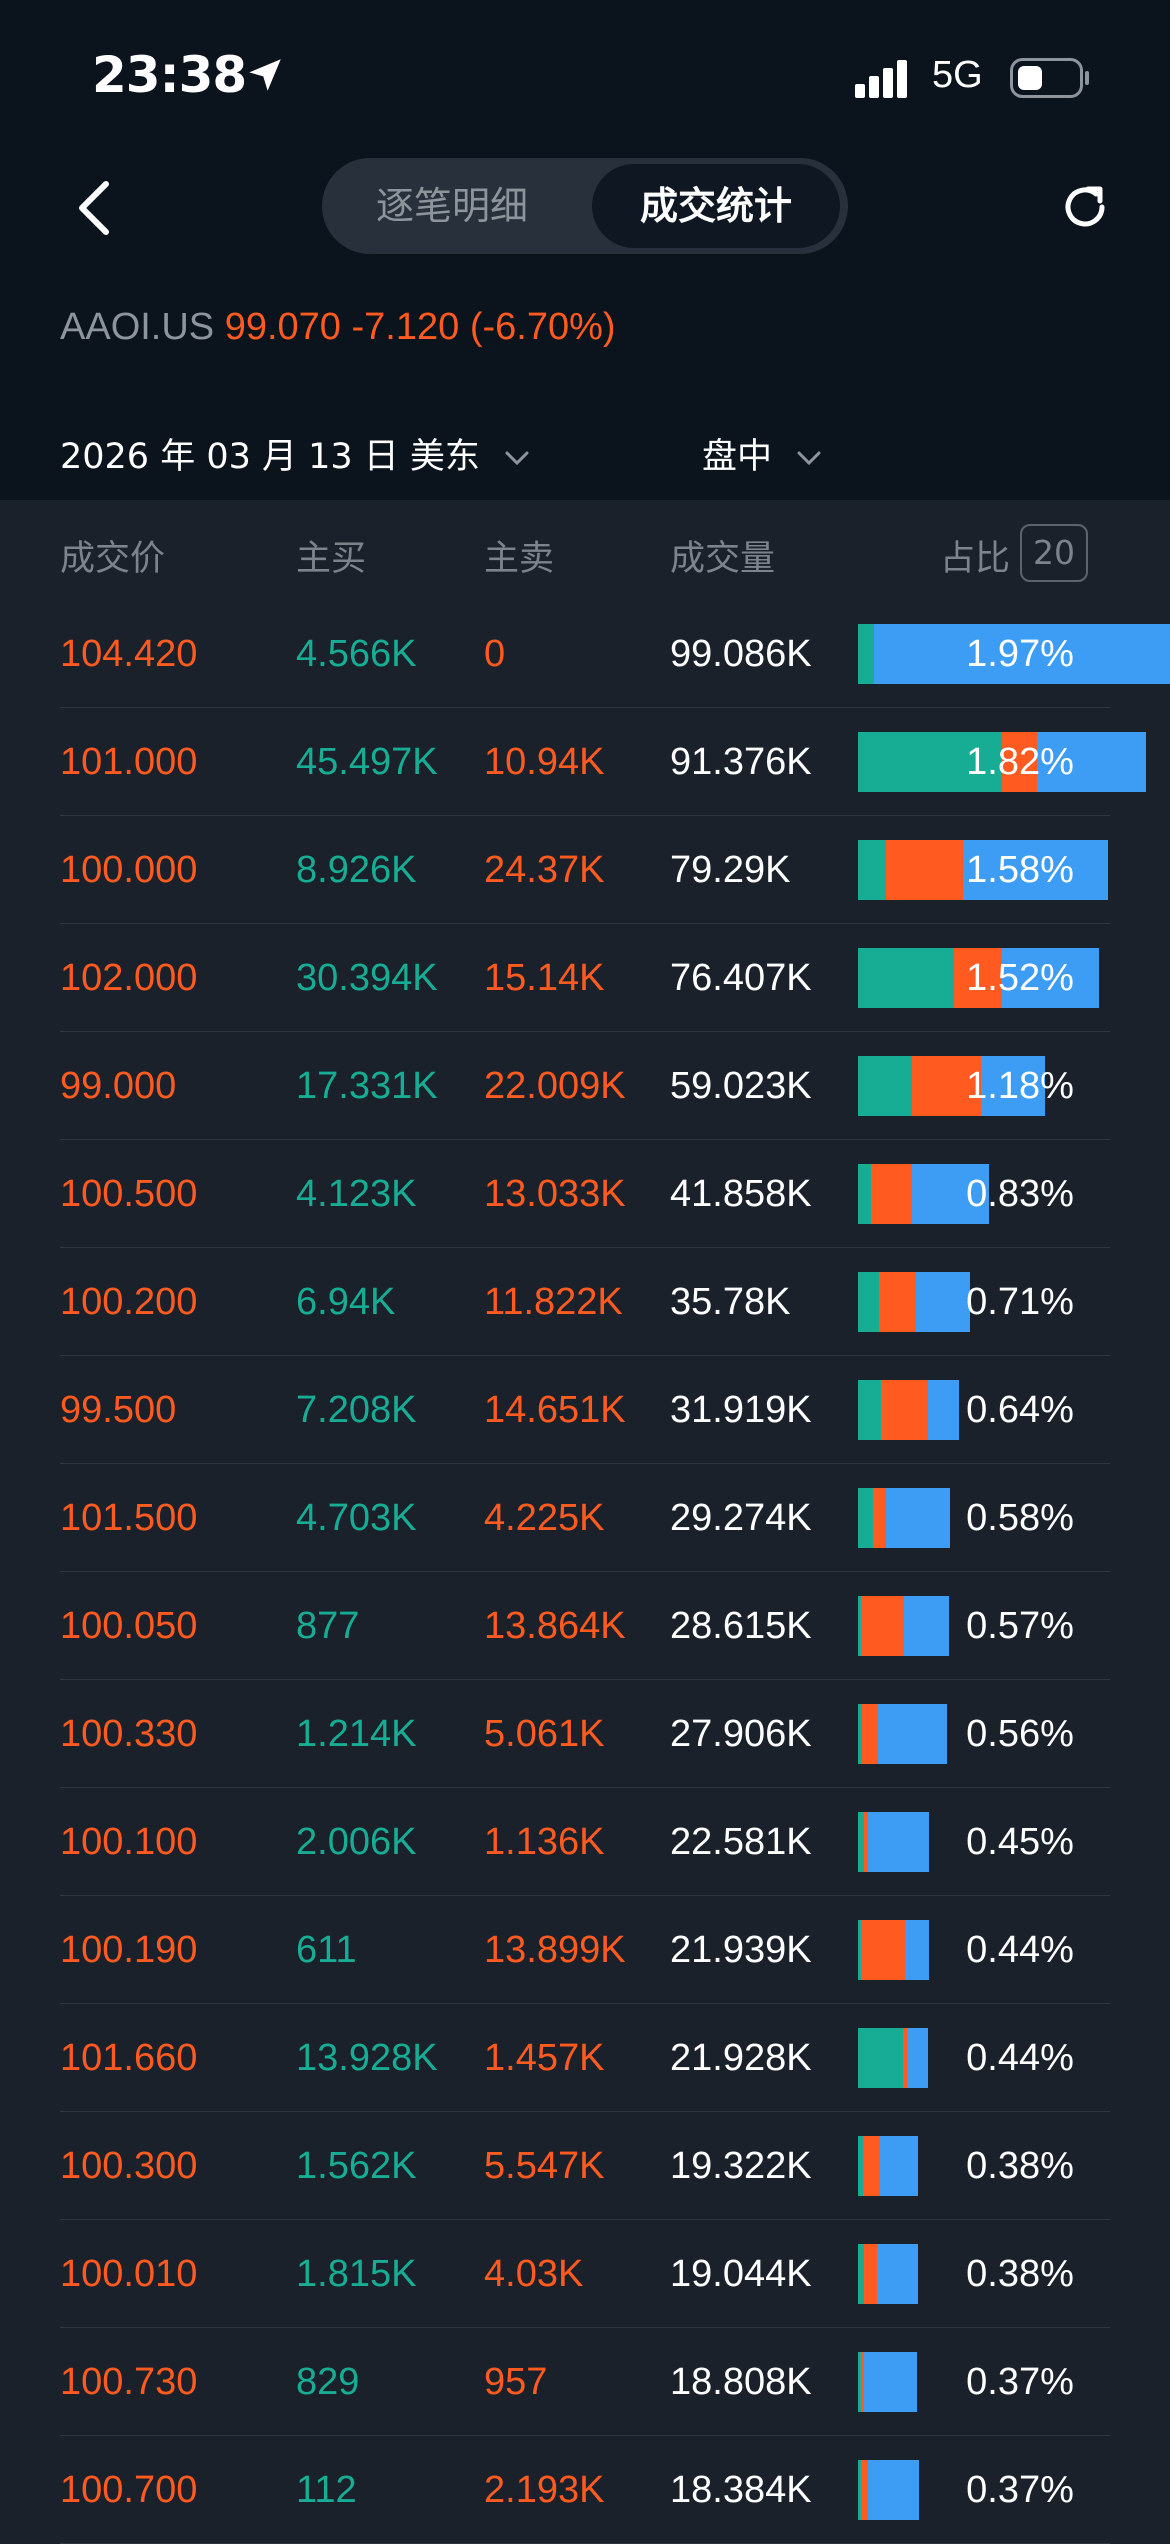  Describe the element at coordinates (129, 1194) in the screenshot. I see `row-price: 100.500` at that location.